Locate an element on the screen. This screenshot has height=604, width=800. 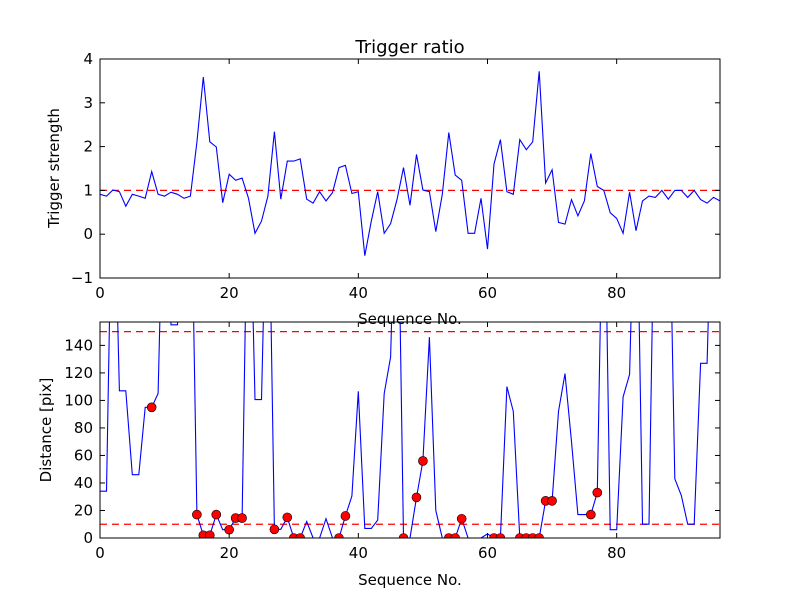
top-y-tick-label: 0 is located at coordinates (88, 234).